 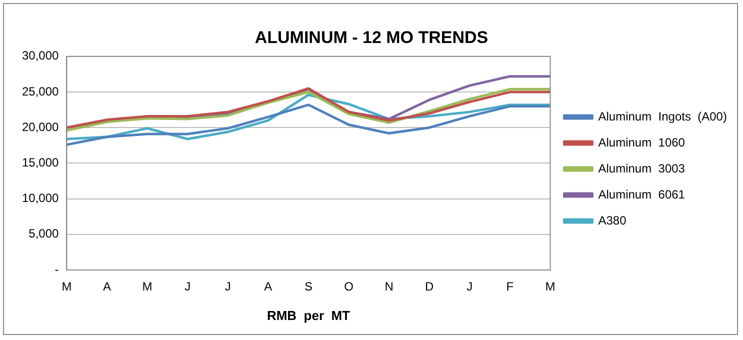 What do you see at coordinates (662, 116) in the screenshot?
I see `legend-label: Aluminum Ingots (A00)` at bounding box center [662, 116].